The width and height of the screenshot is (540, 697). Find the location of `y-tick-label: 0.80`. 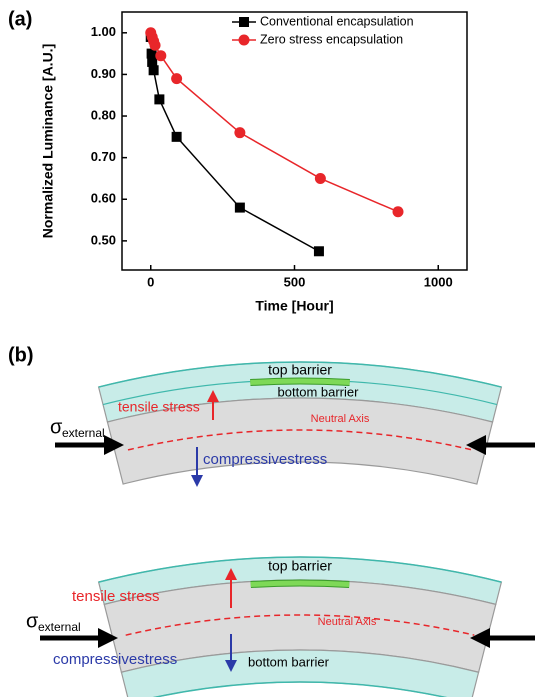

y-tick-label: 0.80 is located at coordinates (103, 114).